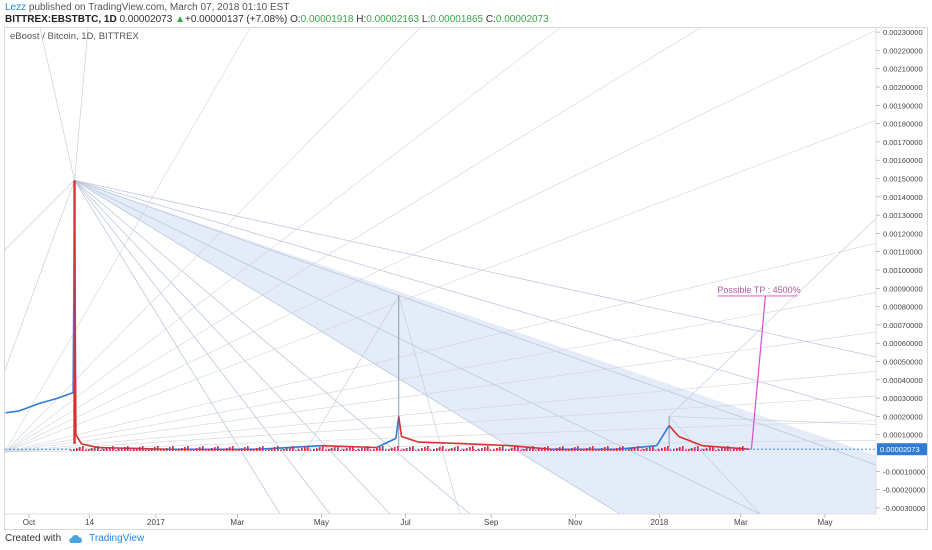  What do you see at coordinates (903, 343) in the screenshot?
I see `y-tick-label: 0.00060000` at bounding box center [903, 343].